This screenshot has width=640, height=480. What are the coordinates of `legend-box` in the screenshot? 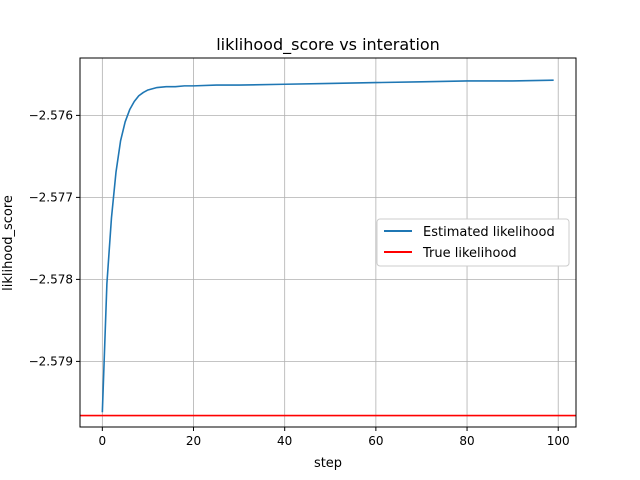 It's located at (473, 242).